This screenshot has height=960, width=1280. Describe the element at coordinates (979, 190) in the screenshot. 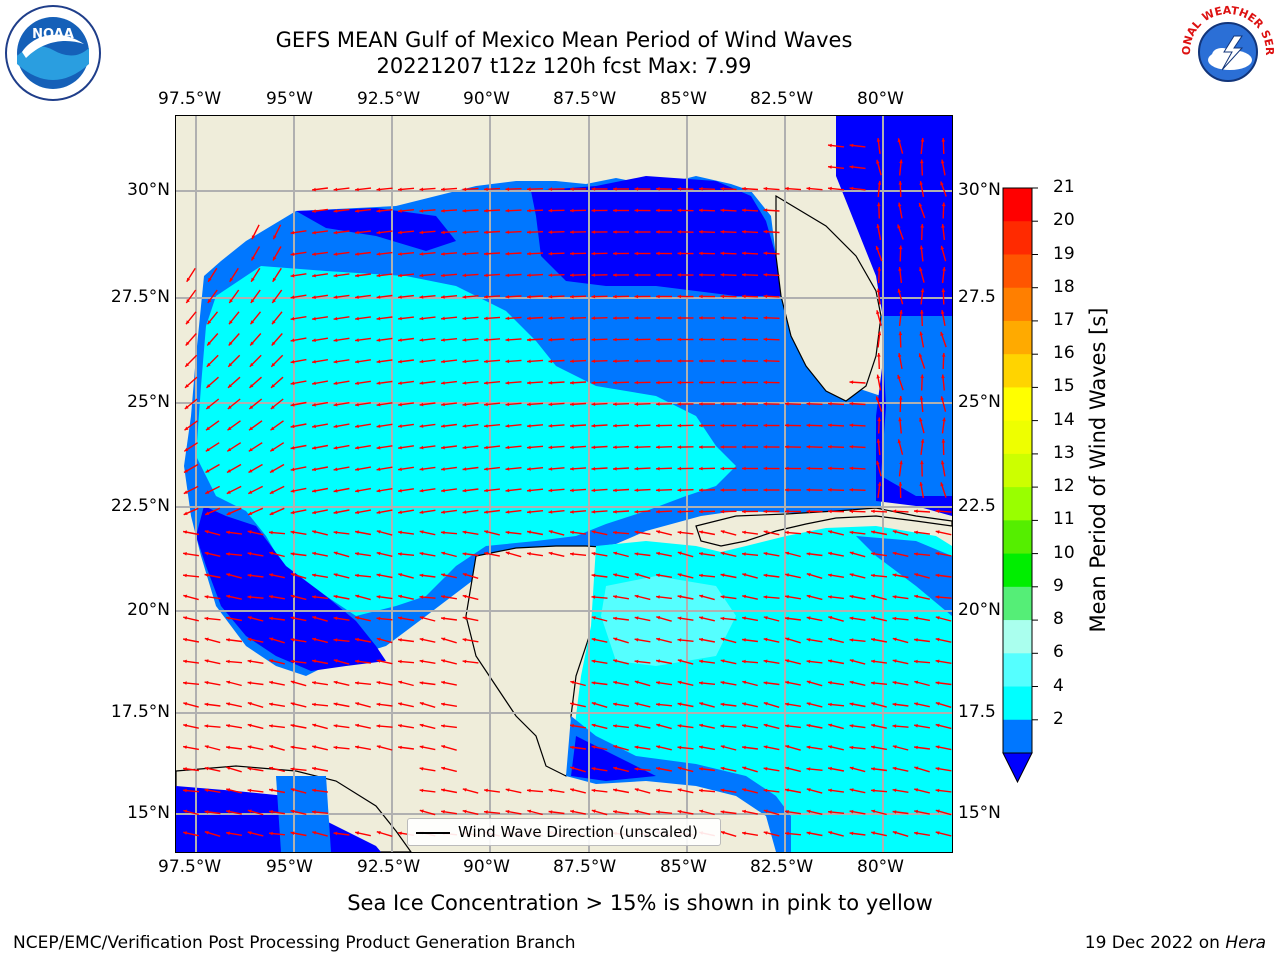

I see `lat-label-right: 30°N` at that location.